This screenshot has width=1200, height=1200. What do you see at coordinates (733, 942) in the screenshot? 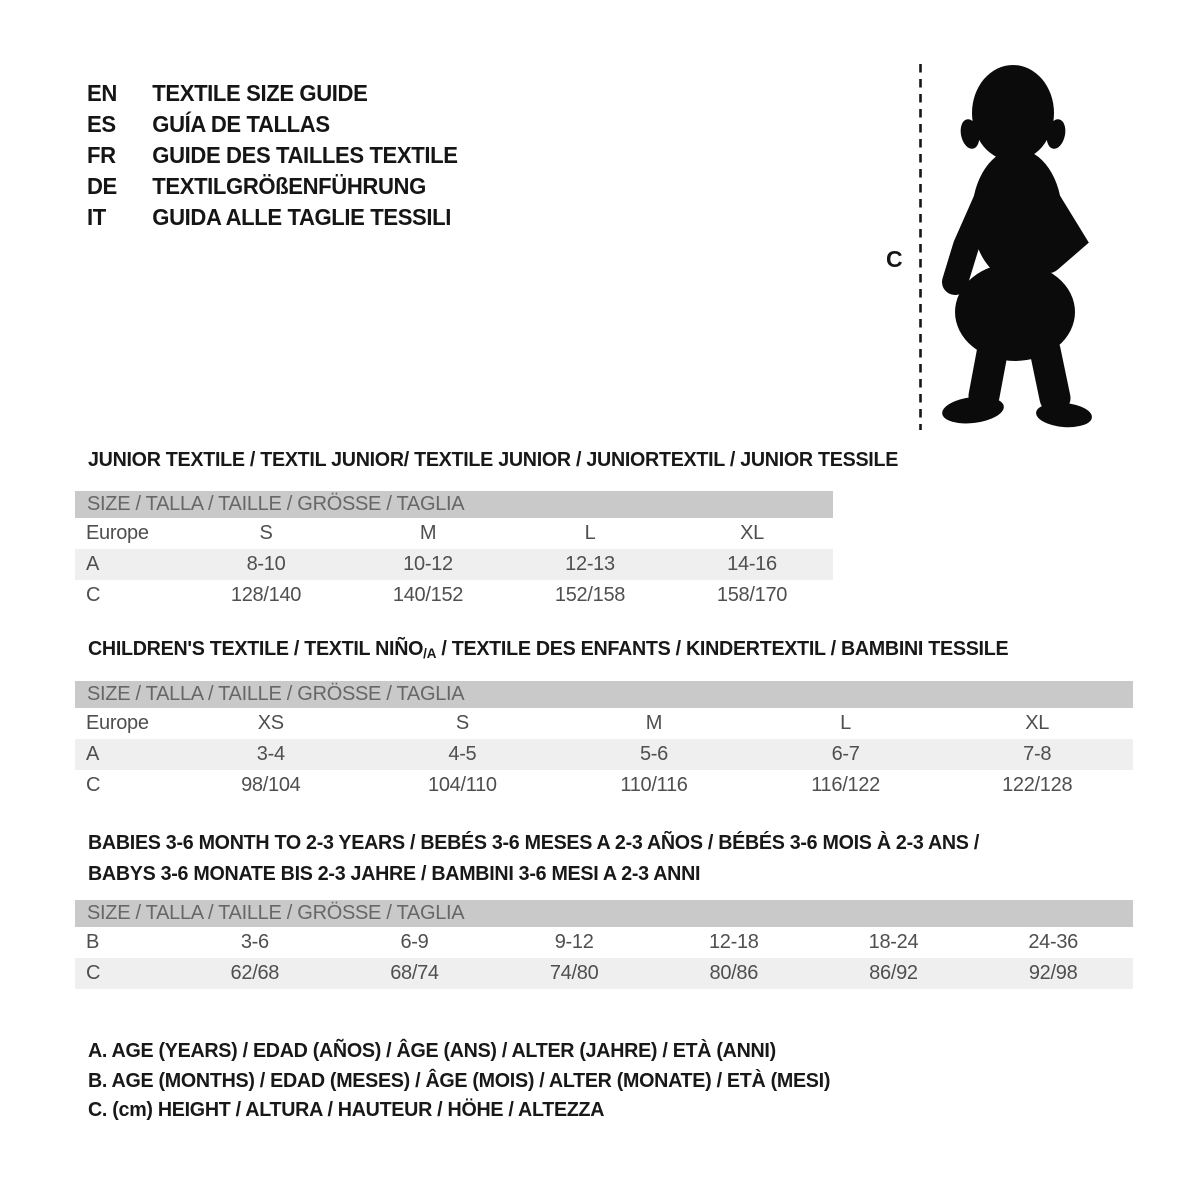
I see `size-cell: 12-18` at bounding box center [733, 942].